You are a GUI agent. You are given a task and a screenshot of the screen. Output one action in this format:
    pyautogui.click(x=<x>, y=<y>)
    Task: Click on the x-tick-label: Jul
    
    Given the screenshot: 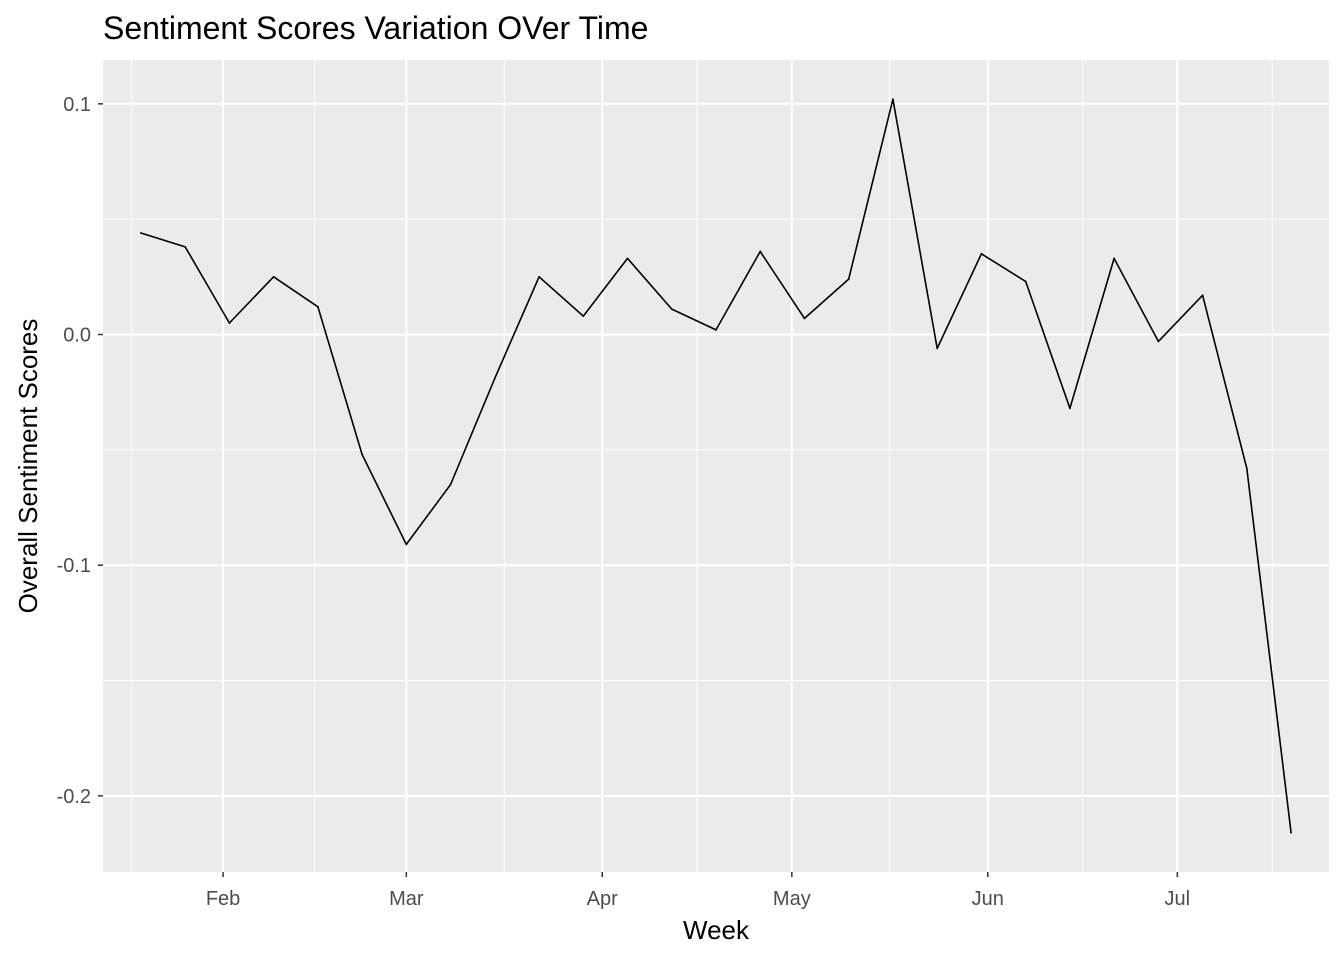 What is the action you would take?
    pyautogui.click(x=1178, y=899)
    